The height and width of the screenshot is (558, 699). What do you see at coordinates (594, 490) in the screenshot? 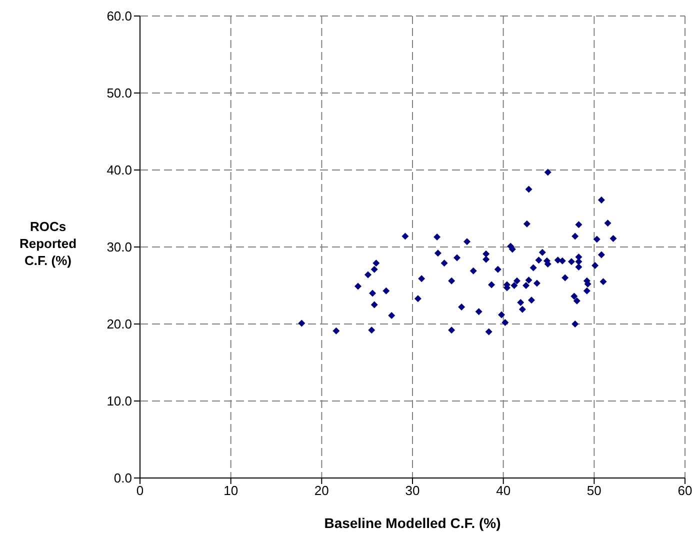
I see `x-tick-label: 50` at bounding box center [594, 490].